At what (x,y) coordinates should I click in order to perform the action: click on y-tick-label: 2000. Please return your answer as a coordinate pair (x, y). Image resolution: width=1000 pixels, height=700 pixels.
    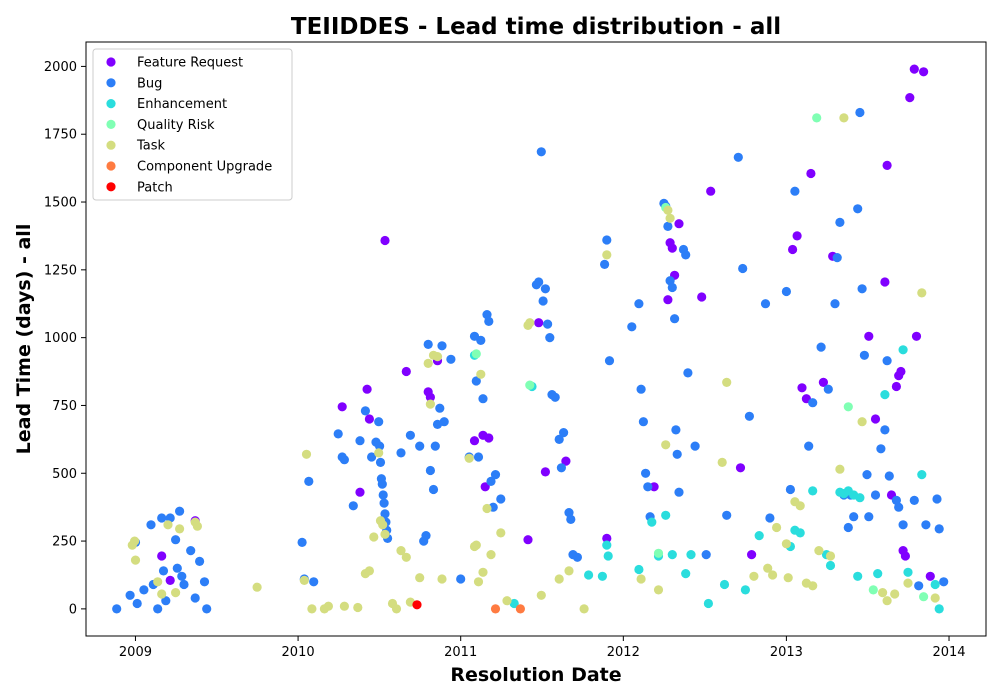
    Looking at the image, I should click on (60, 67).